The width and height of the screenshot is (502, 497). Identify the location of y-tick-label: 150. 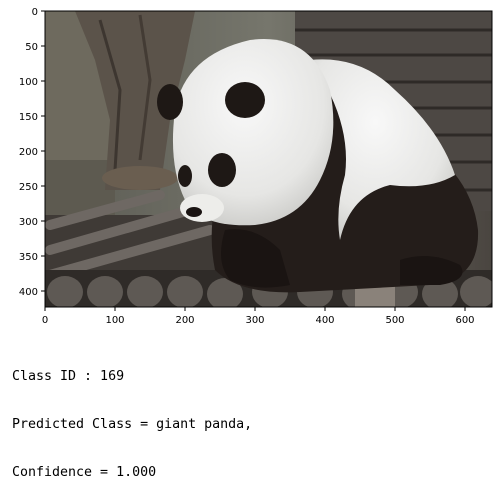
(28, 117).